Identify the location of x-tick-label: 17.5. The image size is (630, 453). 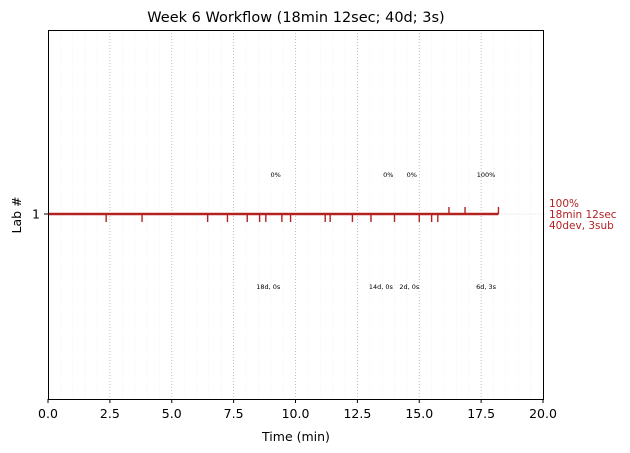
(481, 413).